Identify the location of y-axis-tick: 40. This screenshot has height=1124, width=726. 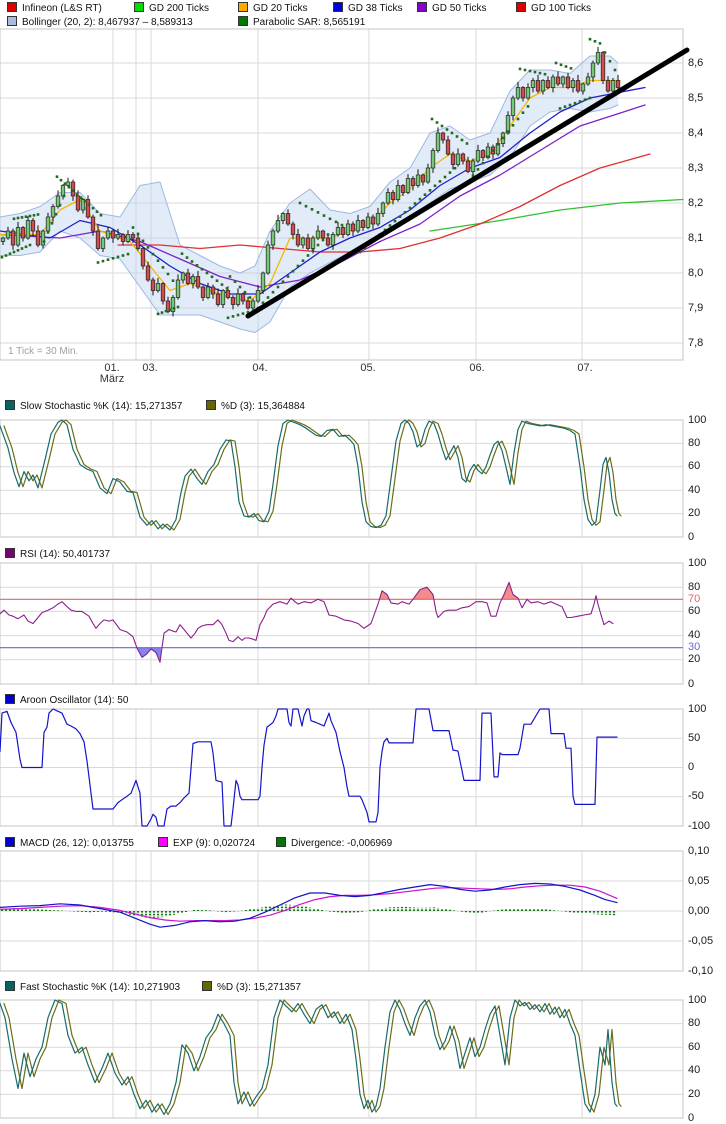
(694, 1070).